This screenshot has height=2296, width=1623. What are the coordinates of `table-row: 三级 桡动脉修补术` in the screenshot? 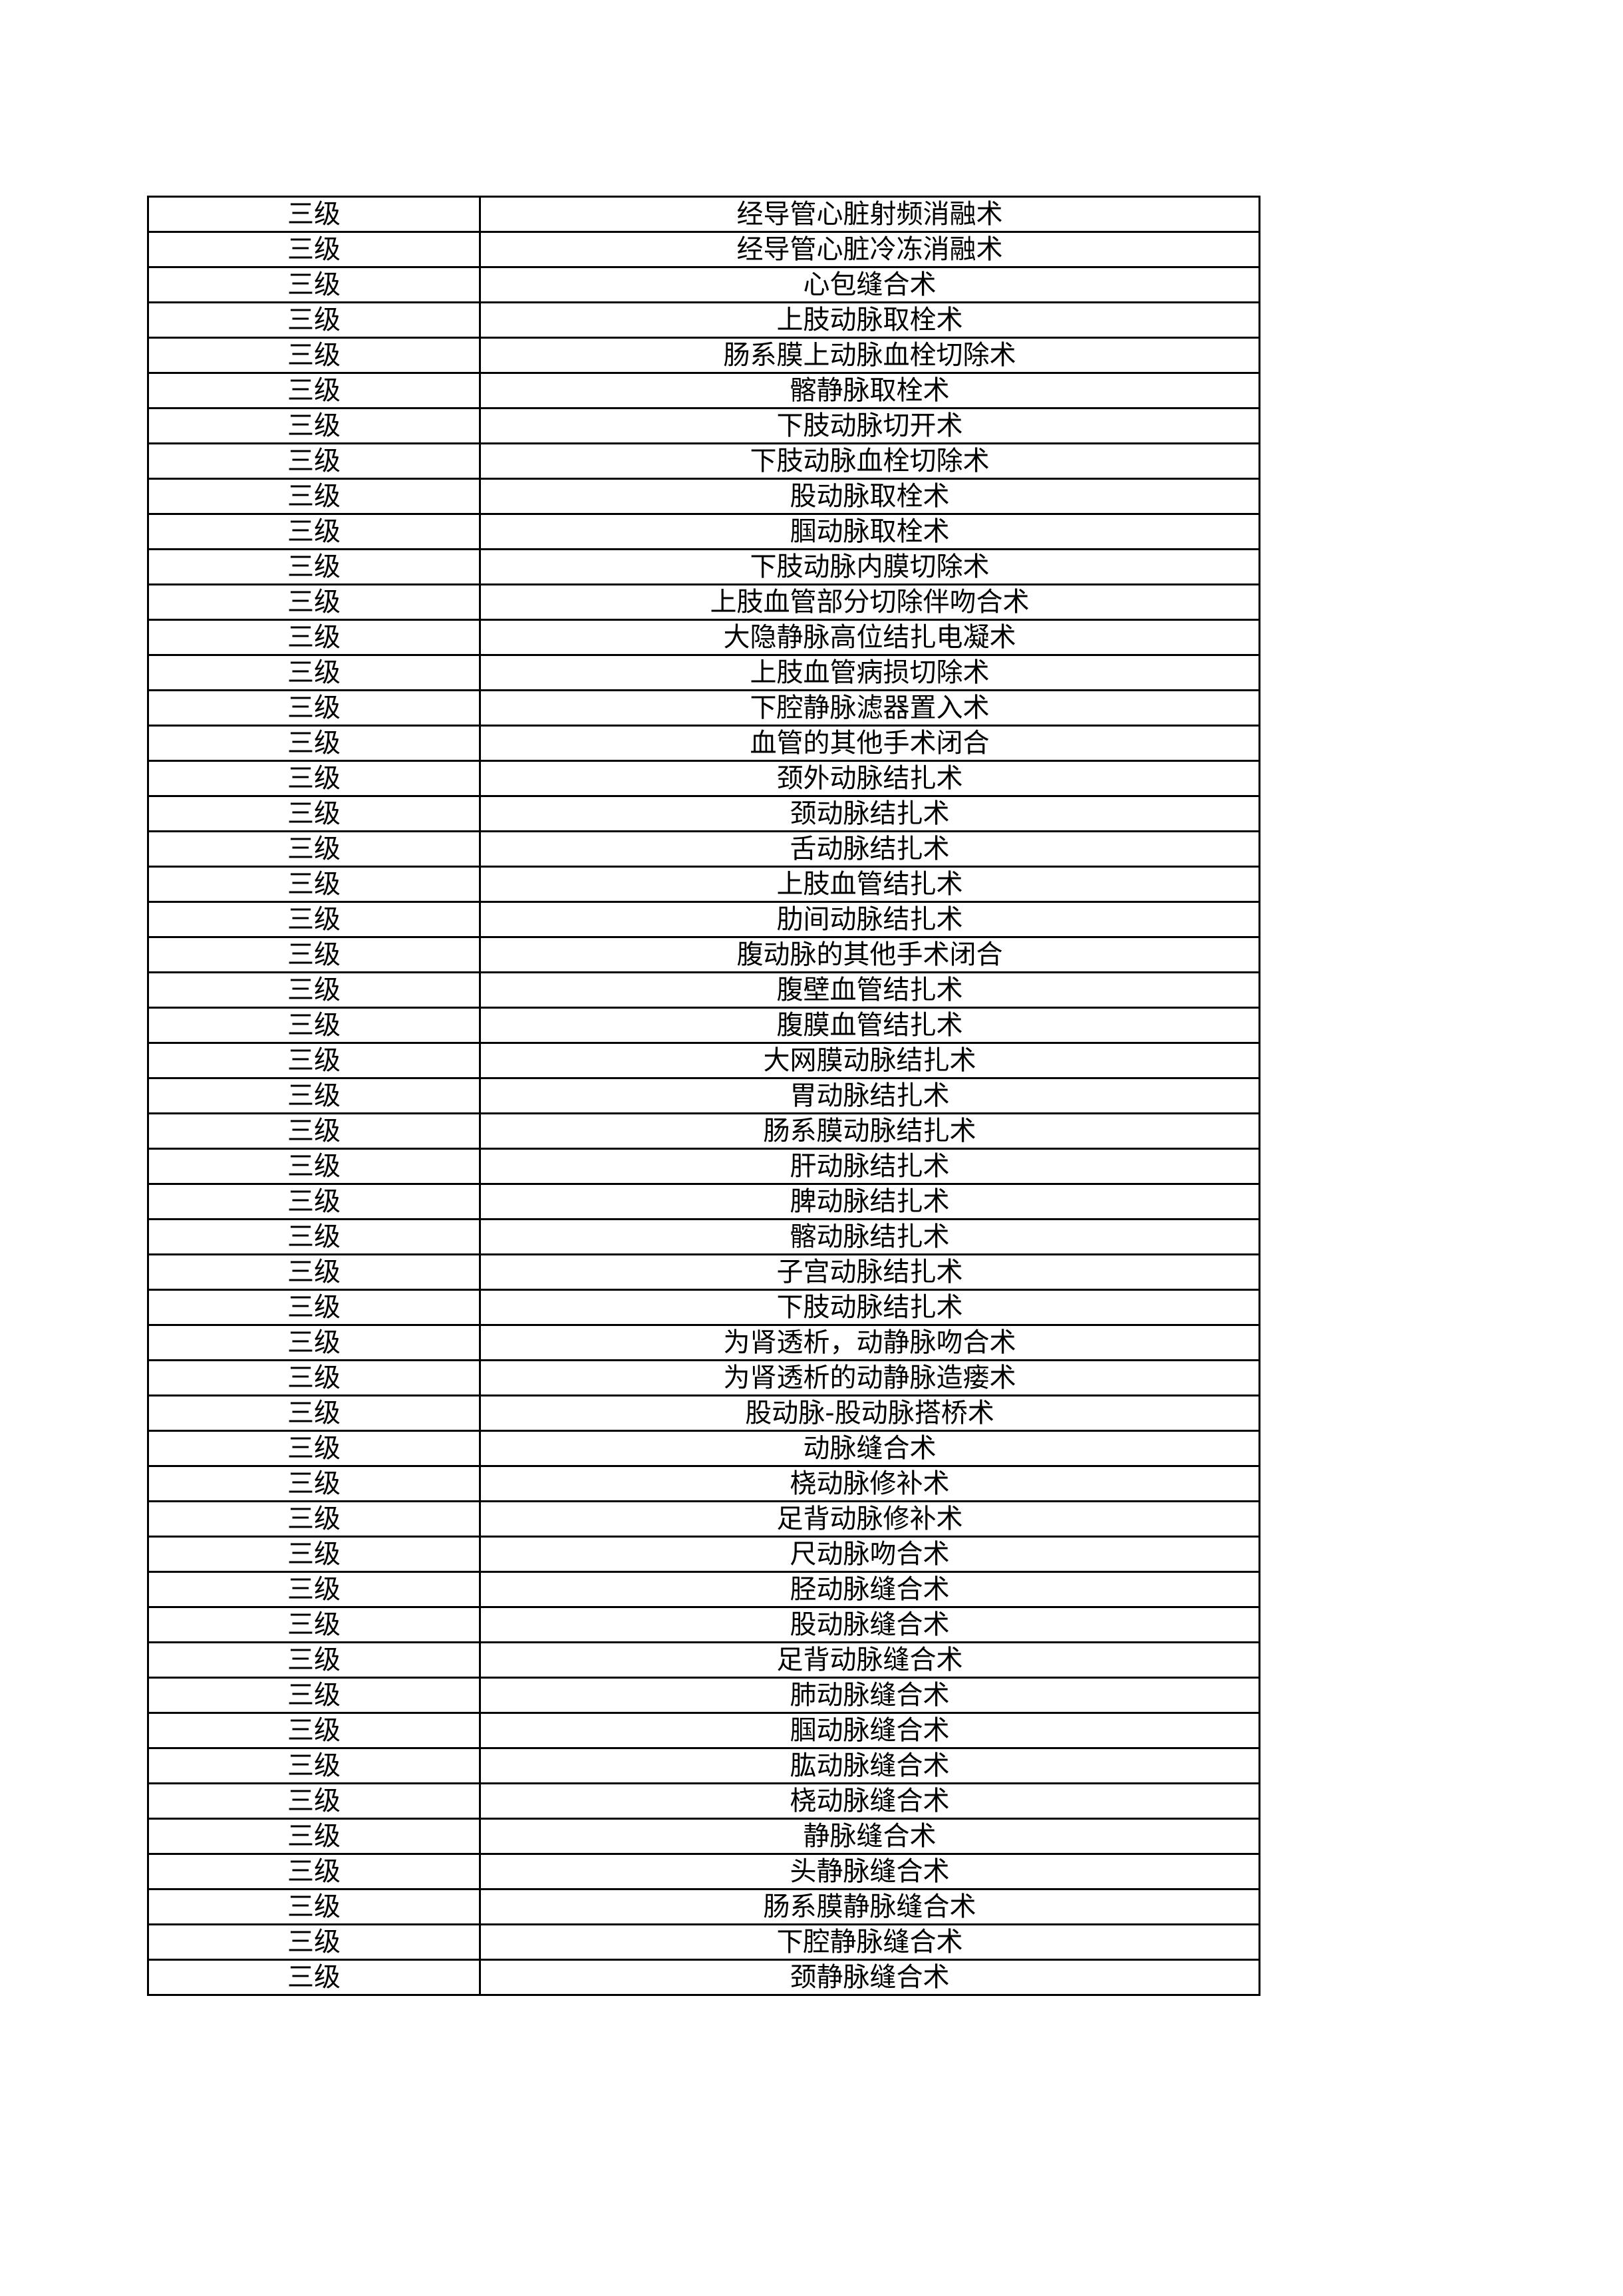 It's located at (703, 1483).